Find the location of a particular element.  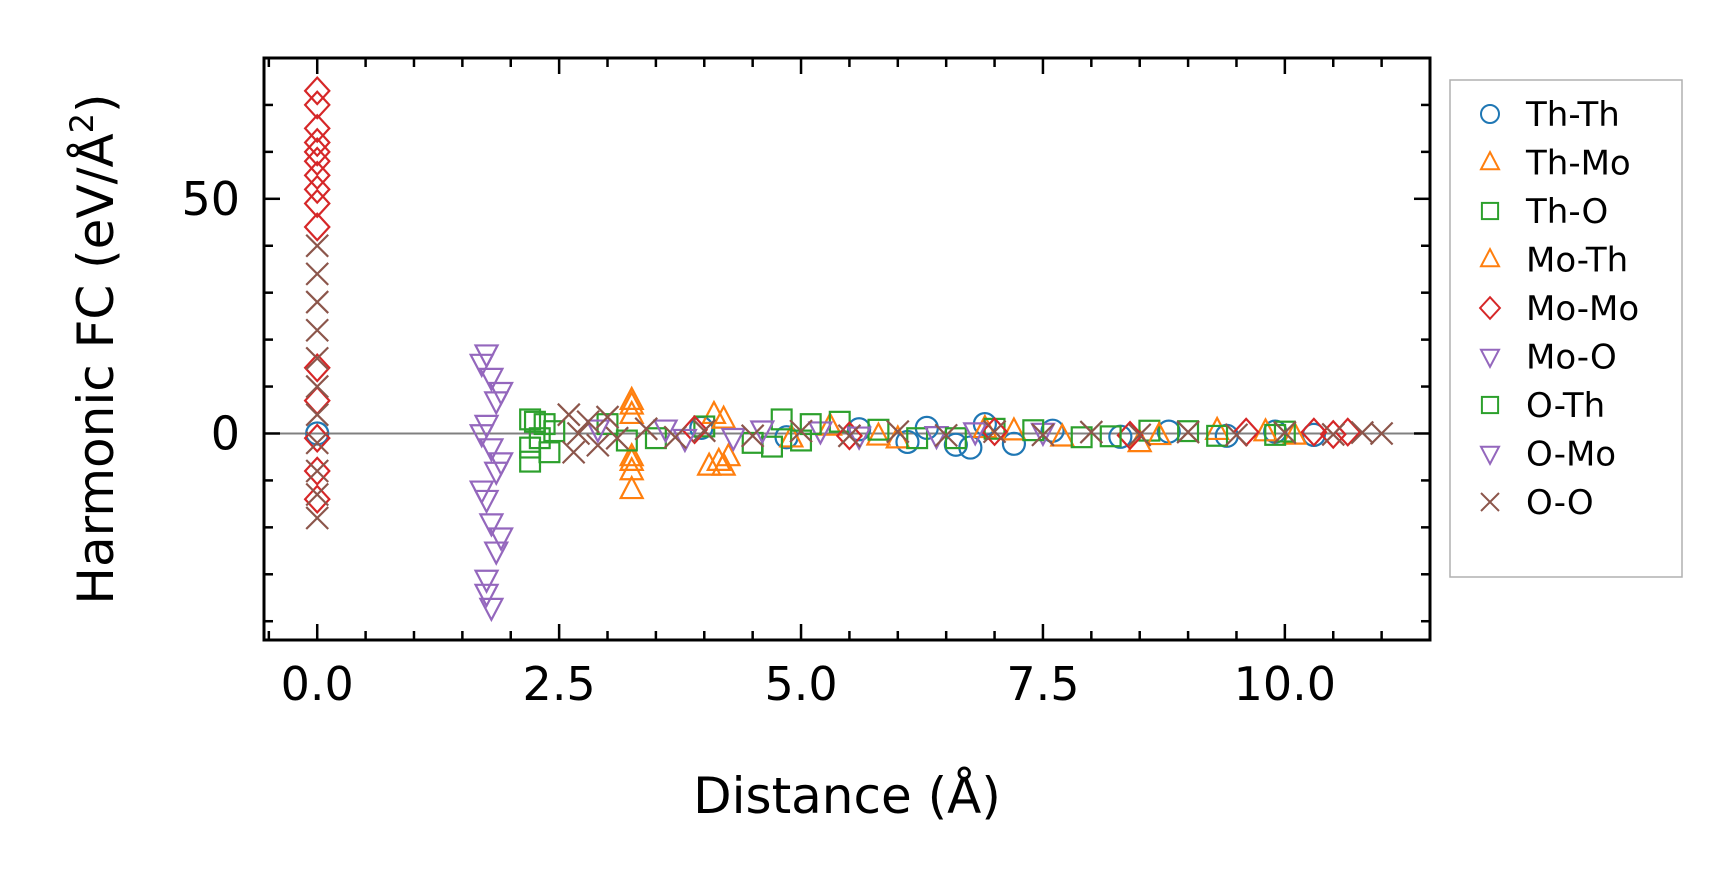

legend-label: O-Th is located at coordinates (1565, 406).